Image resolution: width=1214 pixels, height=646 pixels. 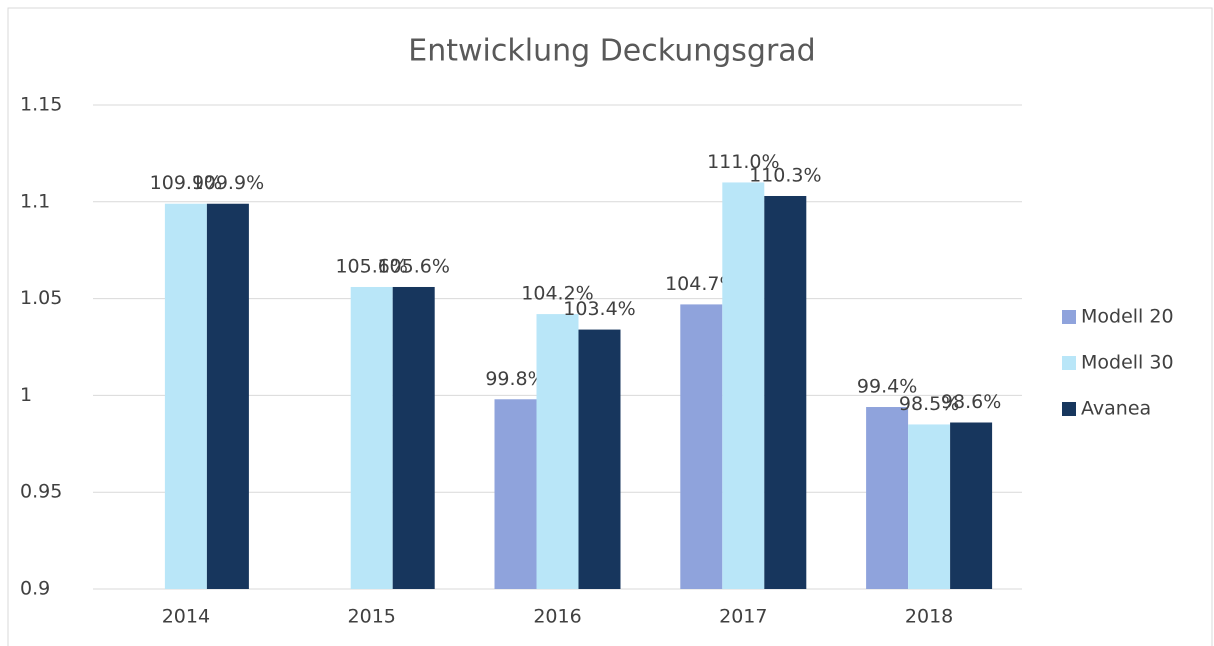 What do you see at coordinates (557, 294) in the screenshot?
I see `data-label: 104.2%` at bounding box center [557, 294].